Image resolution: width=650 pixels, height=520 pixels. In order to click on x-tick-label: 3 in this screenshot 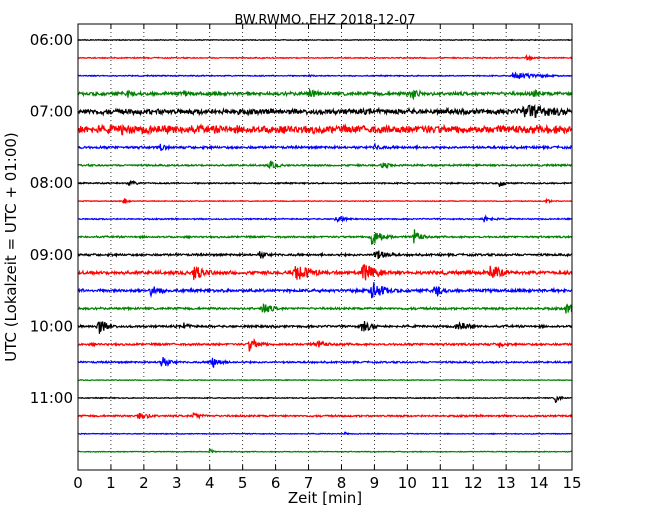, I will do `click(177, 483)`.